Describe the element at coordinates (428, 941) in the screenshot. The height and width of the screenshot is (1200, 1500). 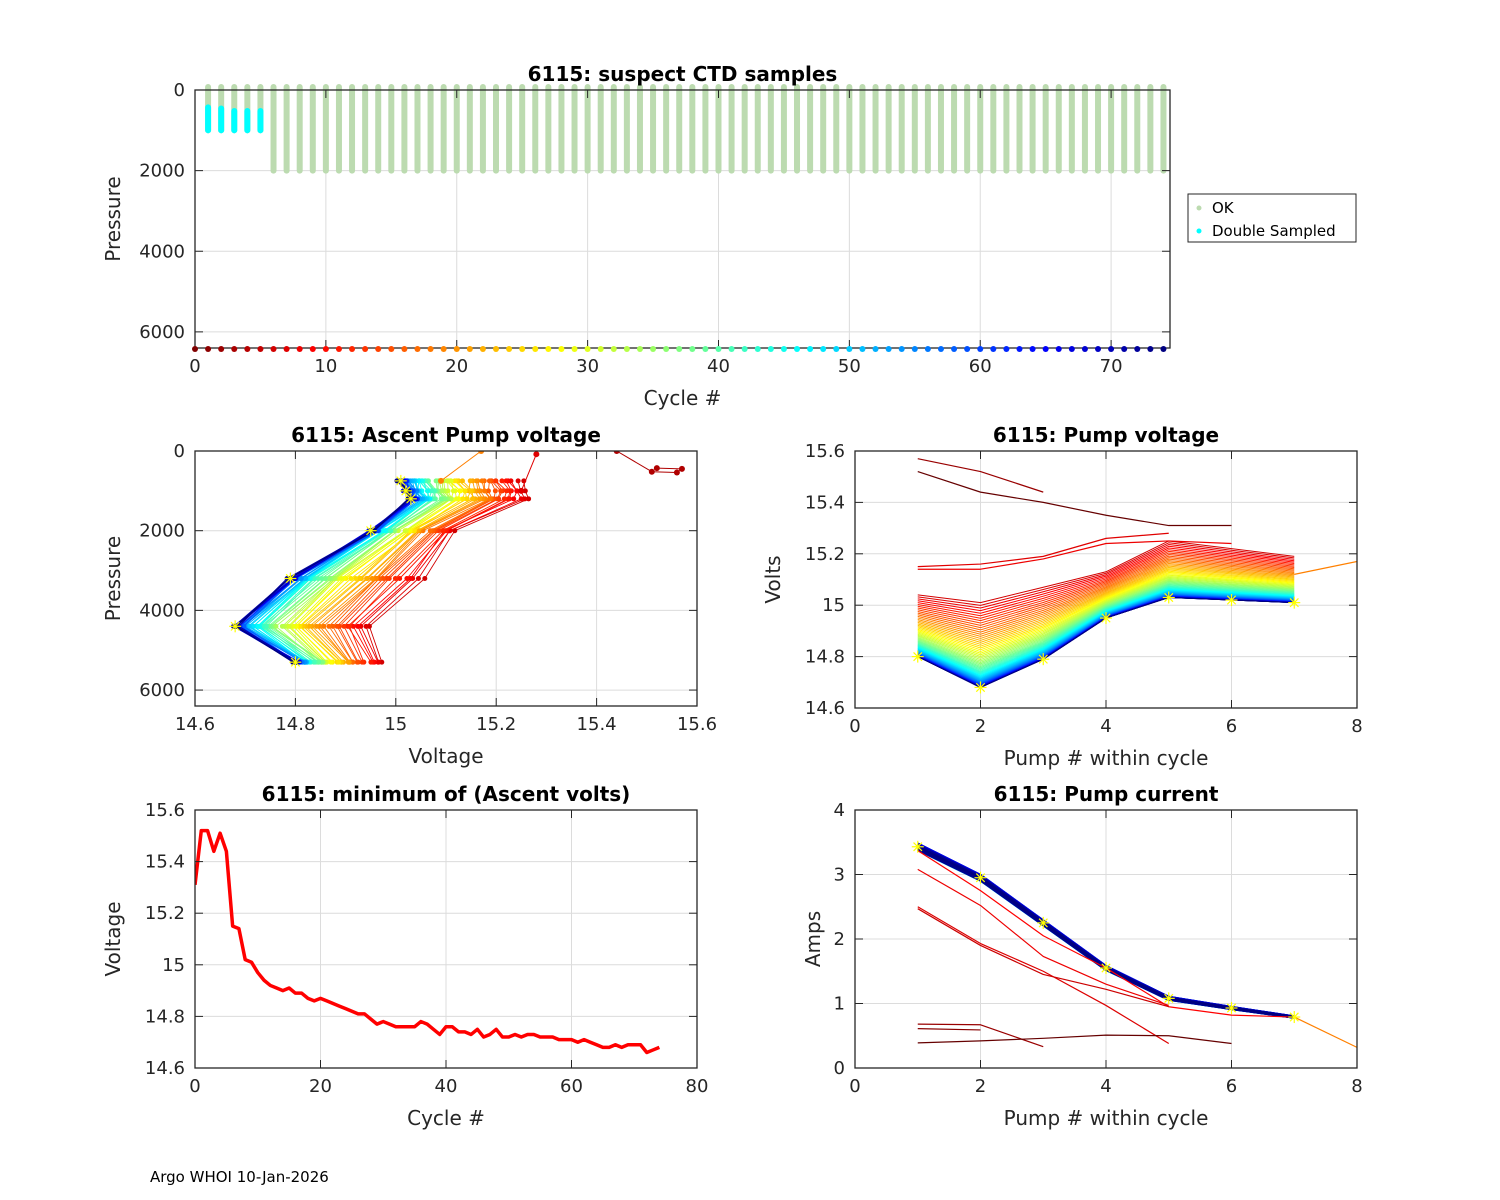
I see `plot-area` at that location.